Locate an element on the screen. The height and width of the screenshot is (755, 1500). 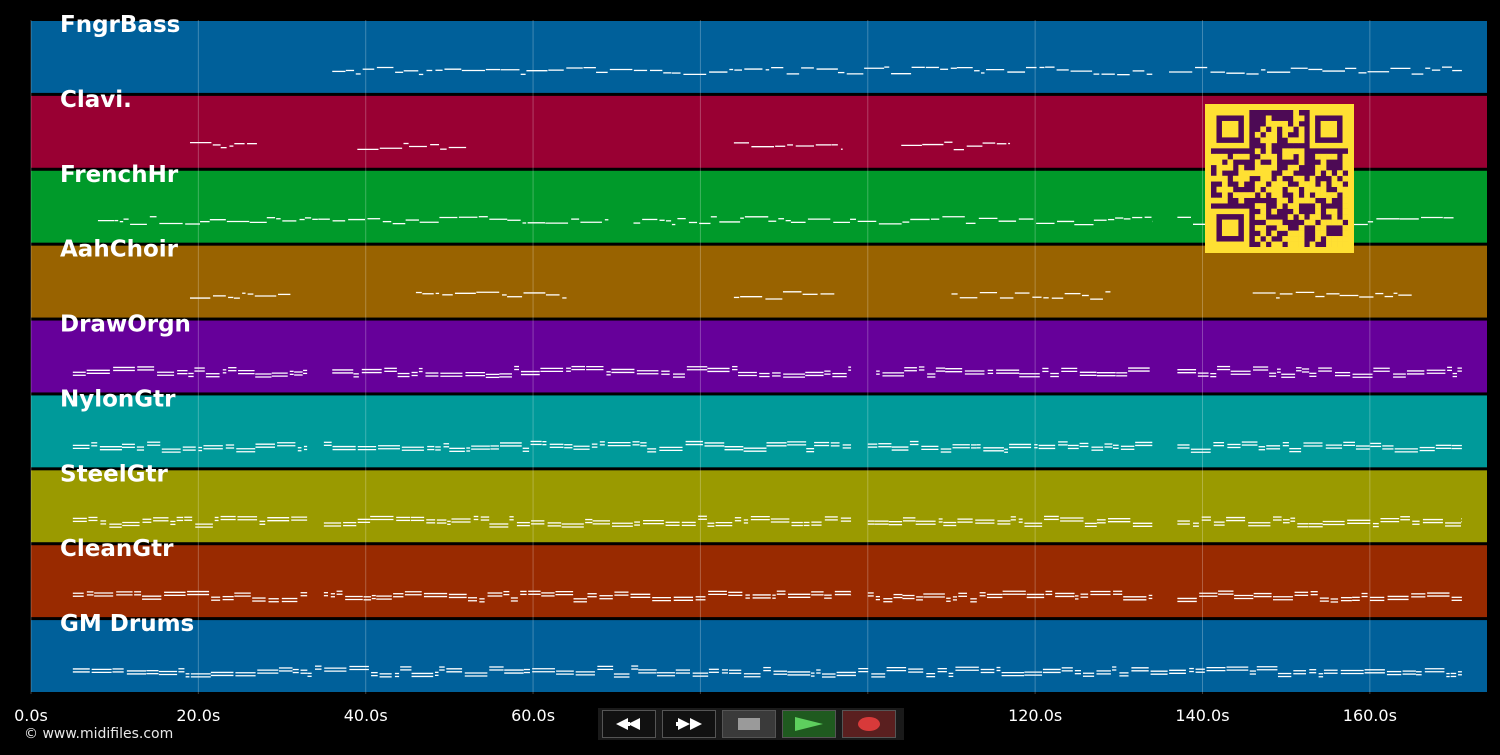
stop-button is located at coordinates (749, 724).